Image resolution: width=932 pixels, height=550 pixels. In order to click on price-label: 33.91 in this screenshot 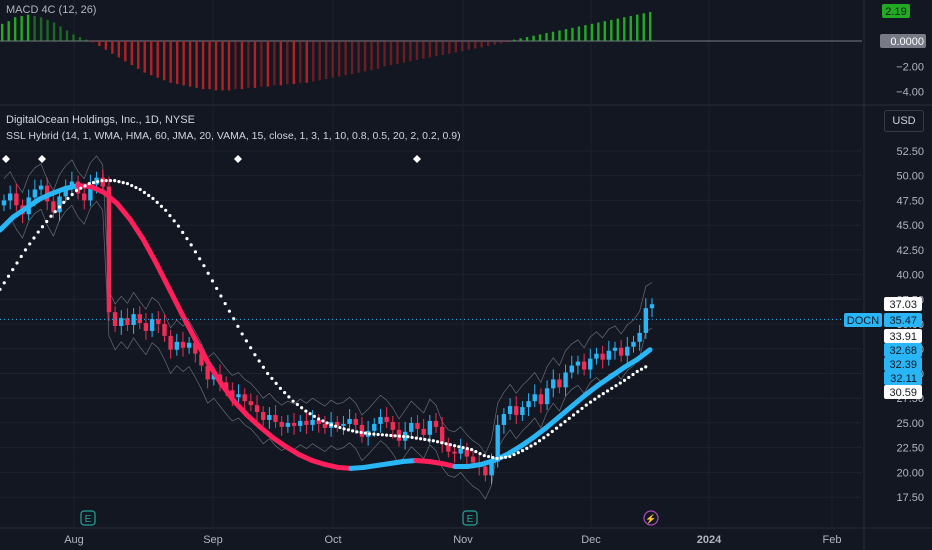, I will do `click(903, 337)`.